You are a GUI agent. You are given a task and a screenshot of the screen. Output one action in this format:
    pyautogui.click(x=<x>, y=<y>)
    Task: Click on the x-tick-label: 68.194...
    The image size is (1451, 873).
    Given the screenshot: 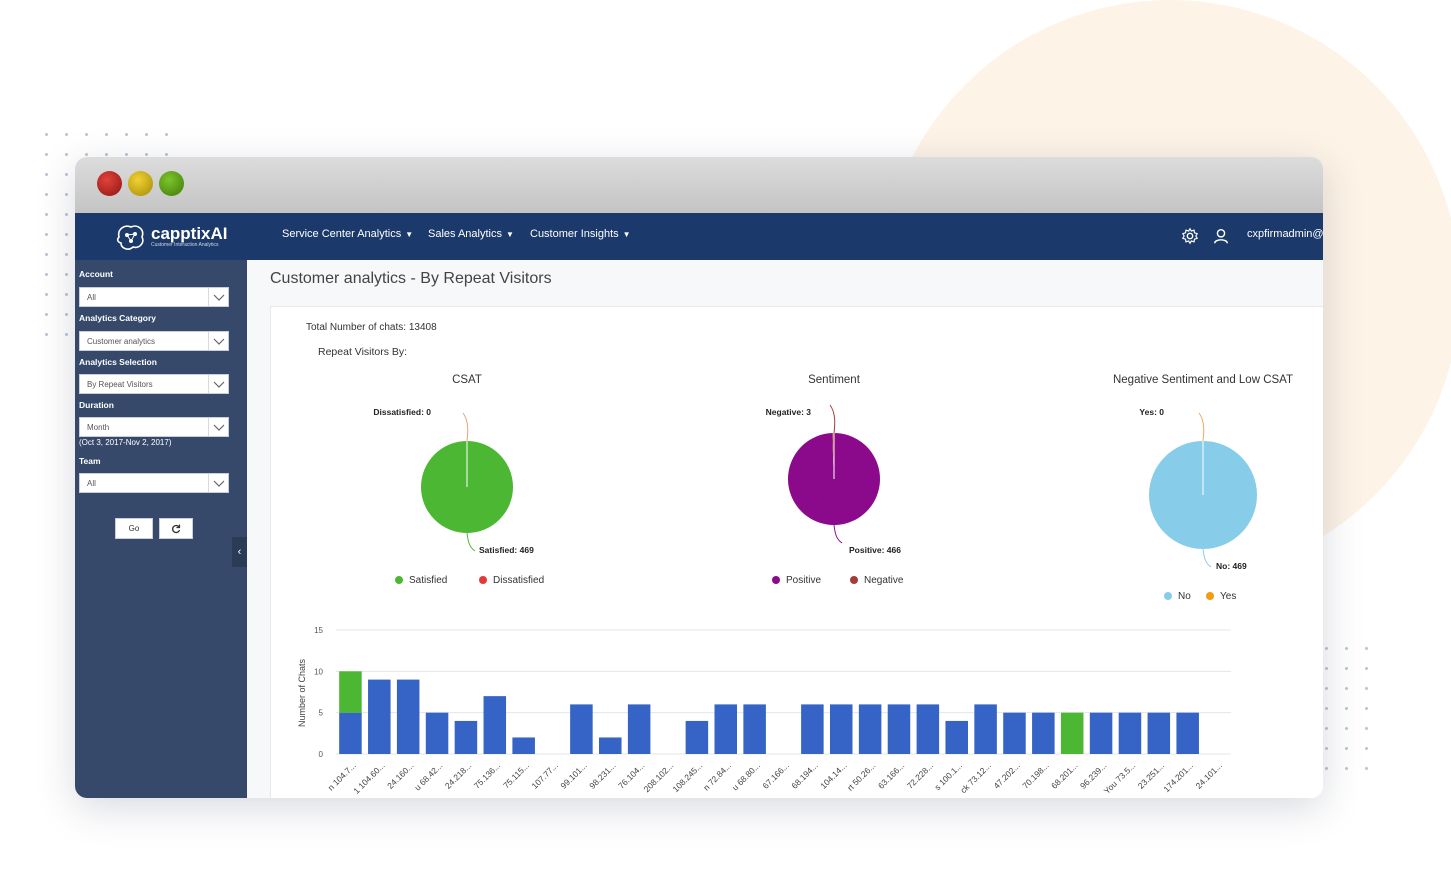 What is the action you would take?
    pyautogui.click(x=804, y=775)
    